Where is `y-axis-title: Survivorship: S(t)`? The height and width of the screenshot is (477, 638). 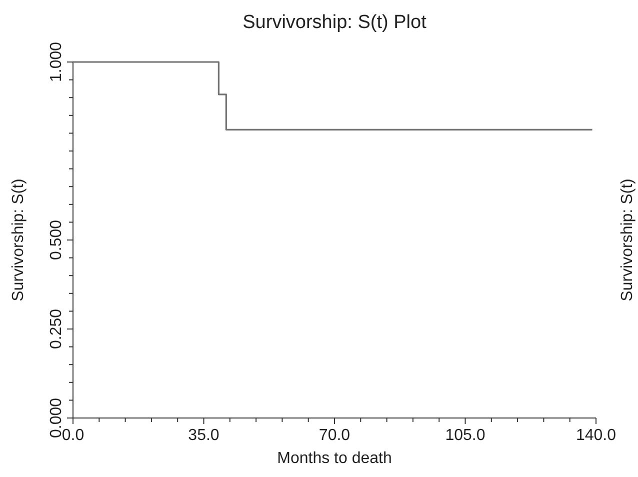 y-axis-title: Survivorship: S(t) is located at coordinates (18, 240).